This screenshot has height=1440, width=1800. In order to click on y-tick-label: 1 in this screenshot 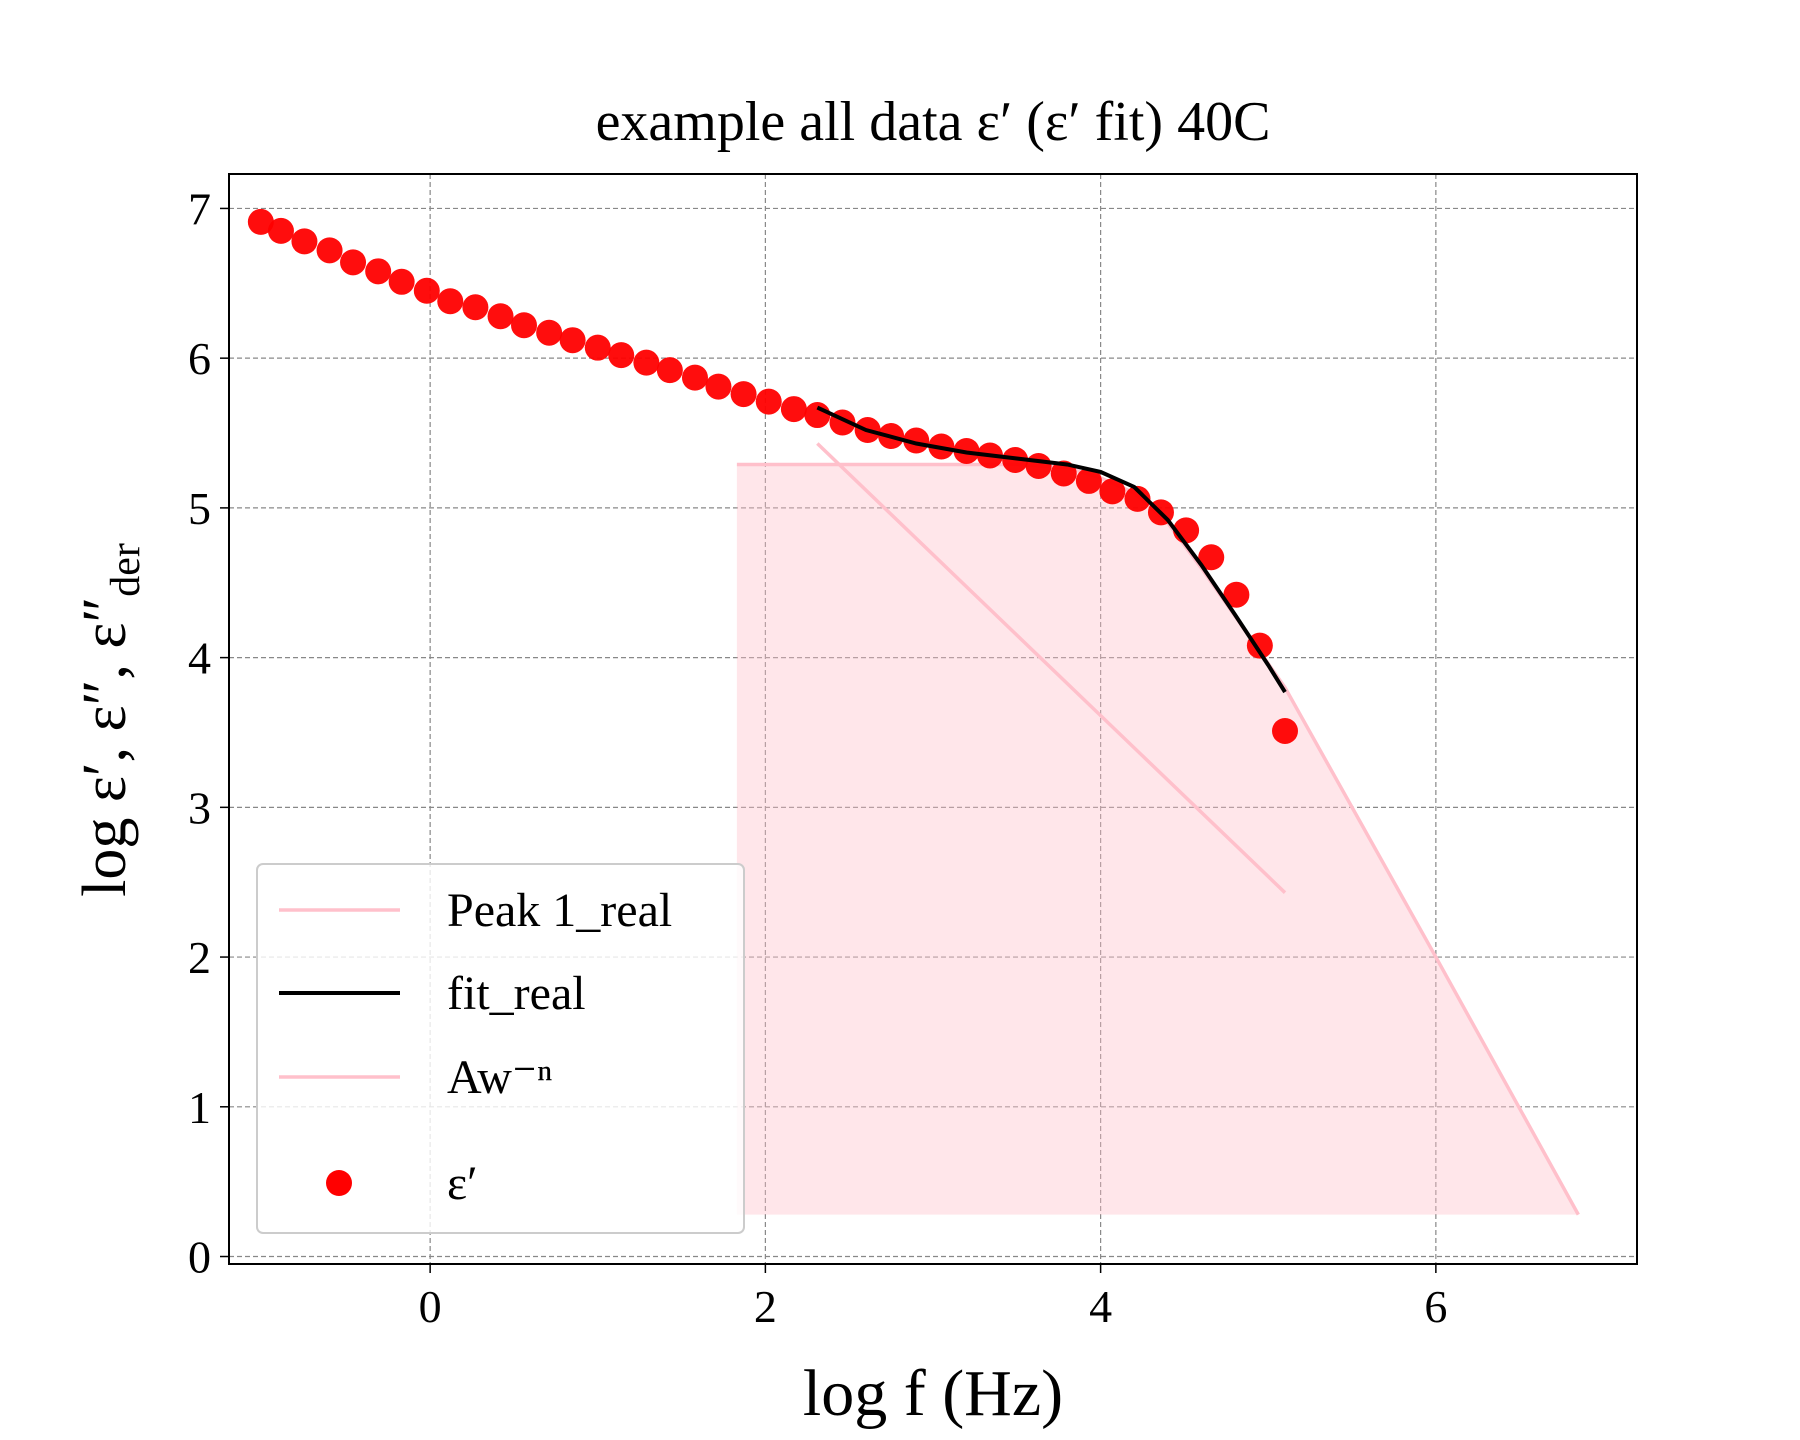, I will do `click(199, 1107)`.